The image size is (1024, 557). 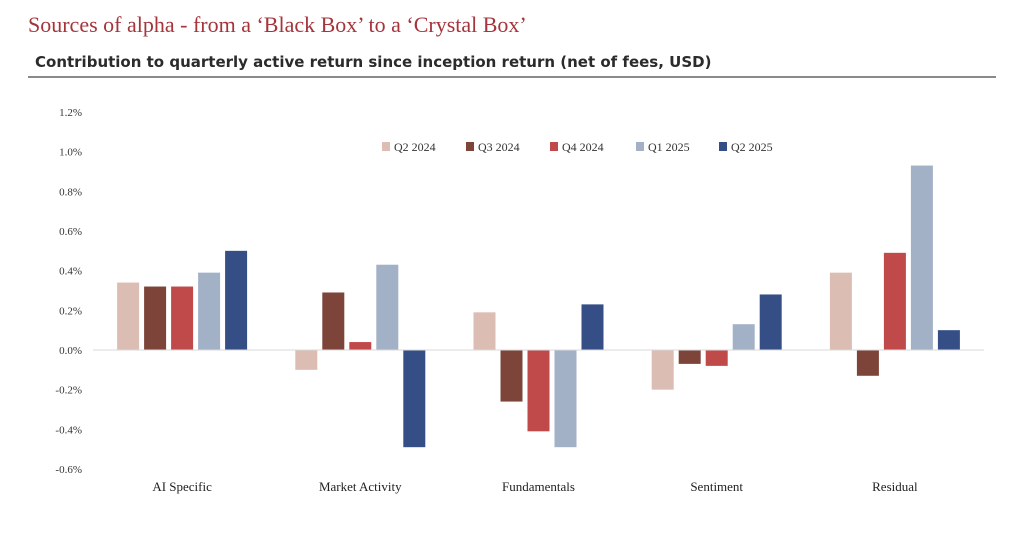 I want to click on x-category-label: Market Activity, so click(x=360, y=486).